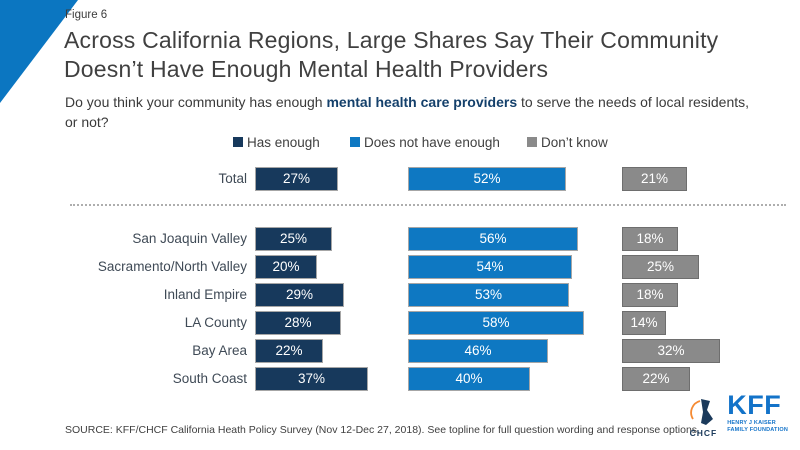 The image size is (800, 450). Describe the element at coordinates (487, 179) in the screenshot. I see `bar-does-not-have-enough-total: 52%` at that location.